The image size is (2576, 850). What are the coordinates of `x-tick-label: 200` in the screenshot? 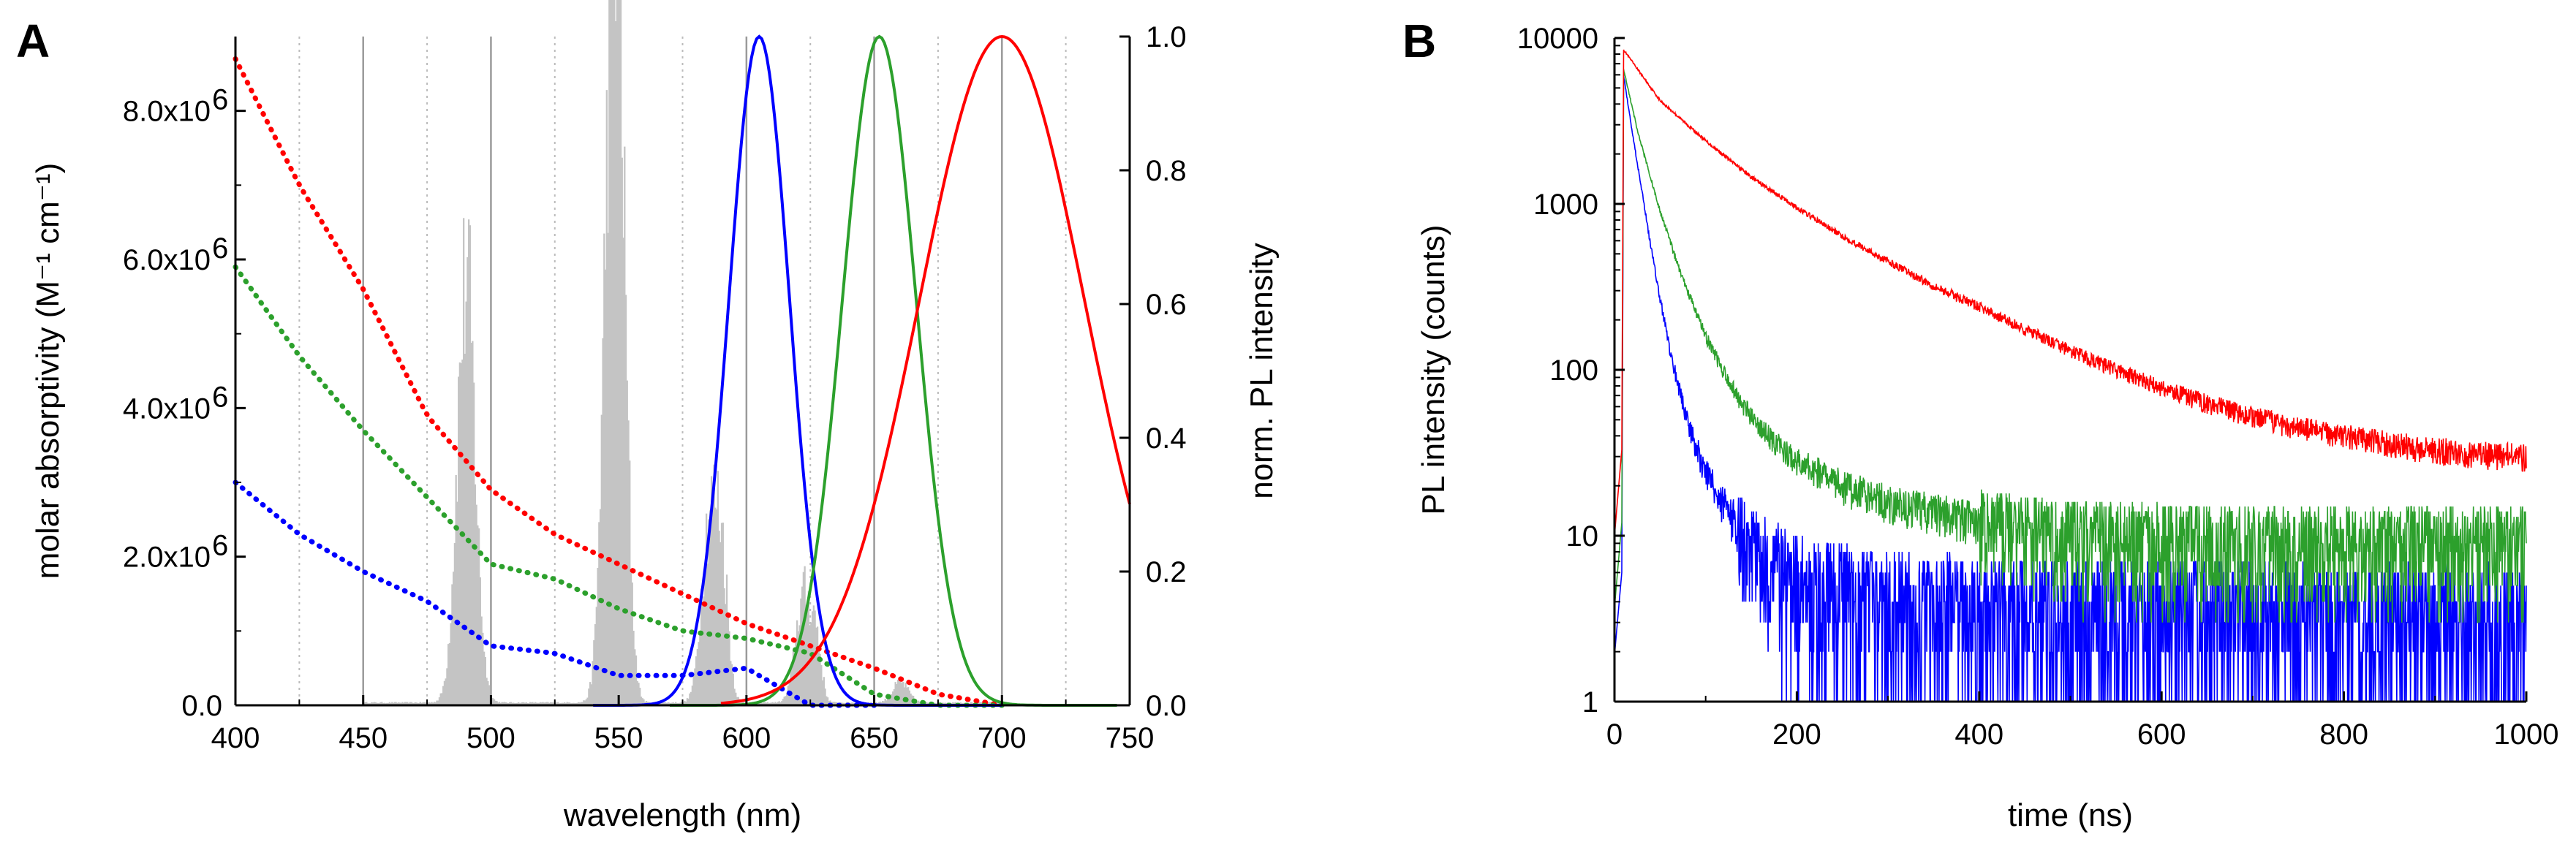 It's located at (1796, 734).